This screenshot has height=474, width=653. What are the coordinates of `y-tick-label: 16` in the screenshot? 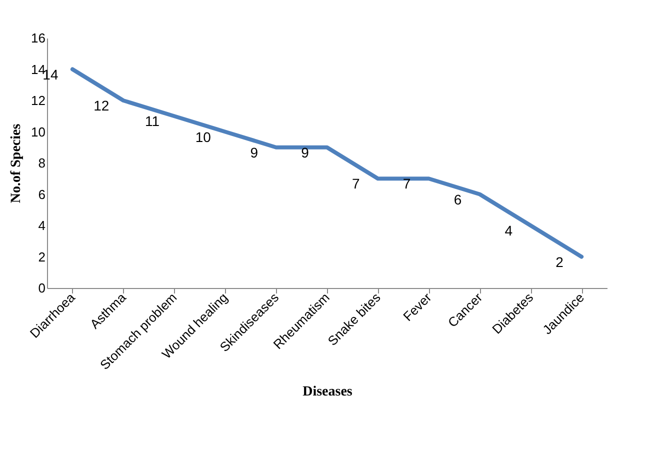 It's located at (38, 38).